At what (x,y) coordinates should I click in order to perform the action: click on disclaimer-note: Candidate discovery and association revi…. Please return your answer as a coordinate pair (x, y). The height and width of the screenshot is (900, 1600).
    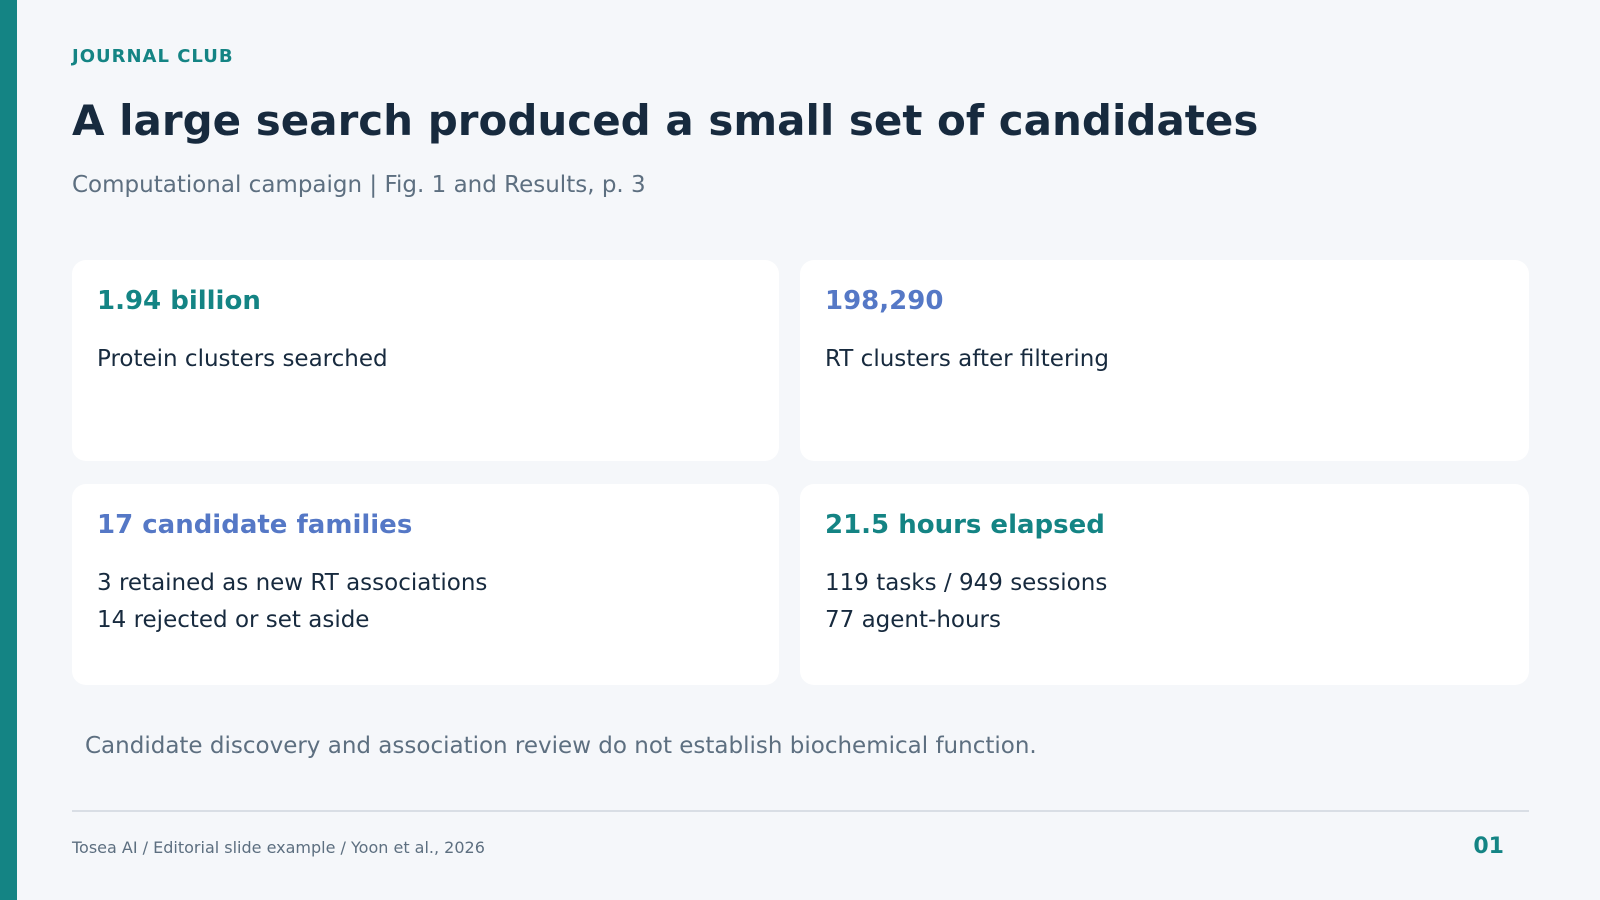
    Looking at the image, I should click on (561, 746).